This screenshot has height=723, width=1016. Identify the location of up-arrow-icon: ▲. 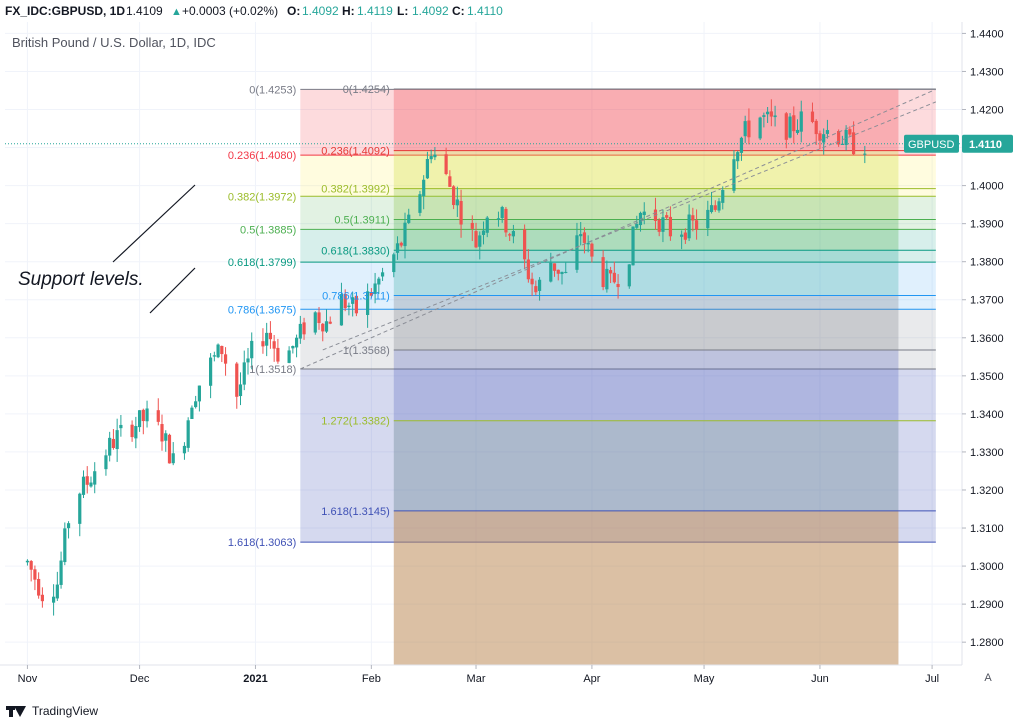
(176, 12).